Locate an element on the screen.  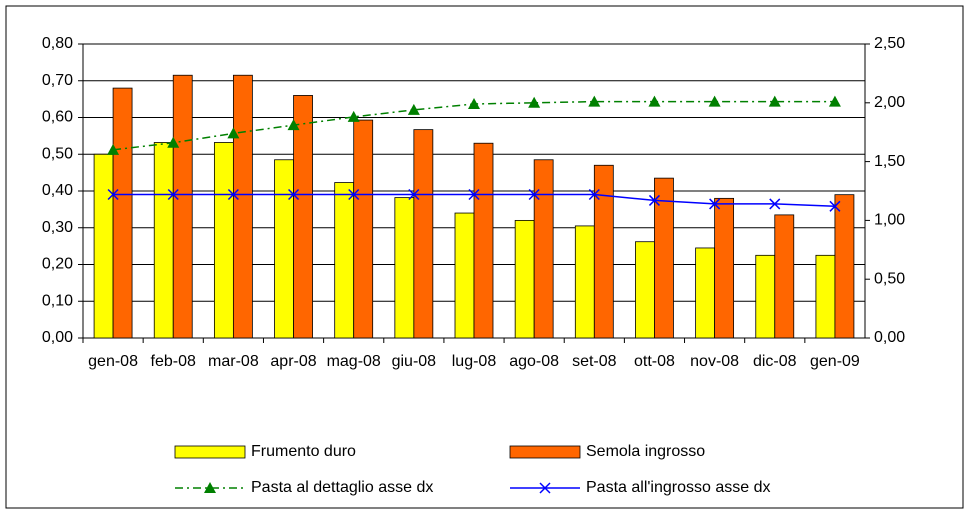
x-tick-label: feb-08 is located at coordinates (173, 361).